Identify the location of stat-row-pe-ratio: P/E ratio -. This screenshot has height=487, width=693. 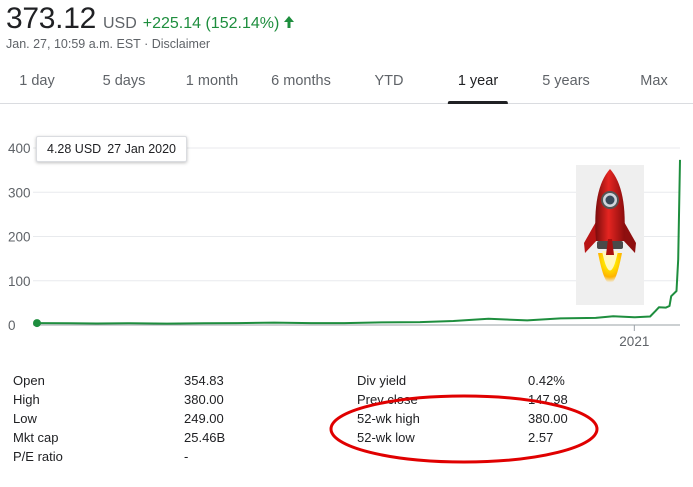
(128, 456).